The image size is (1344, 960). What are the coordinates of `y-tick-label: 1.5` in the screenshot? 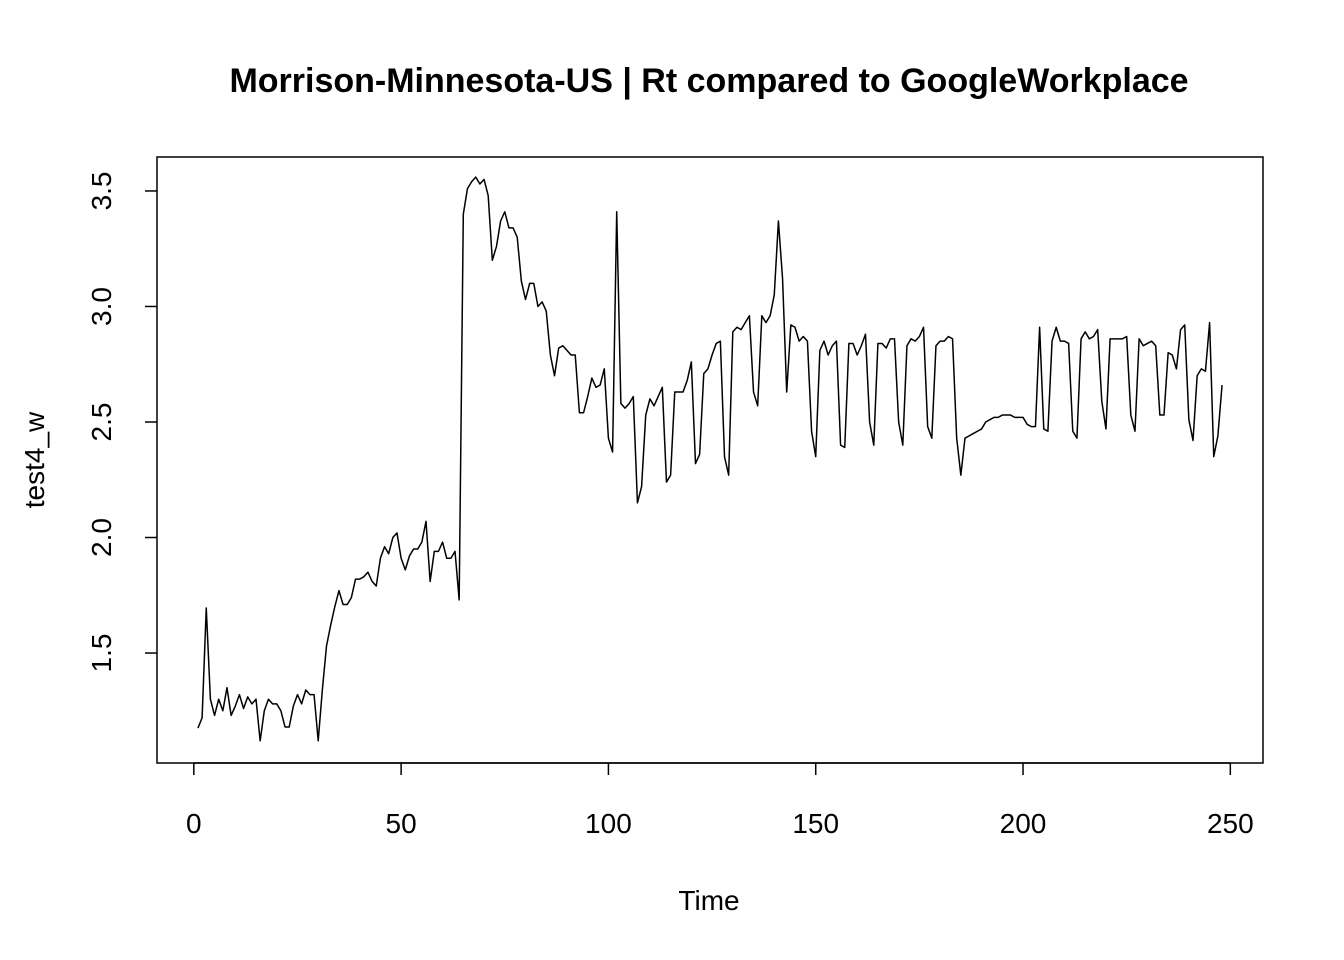 It's located at (101, 653).